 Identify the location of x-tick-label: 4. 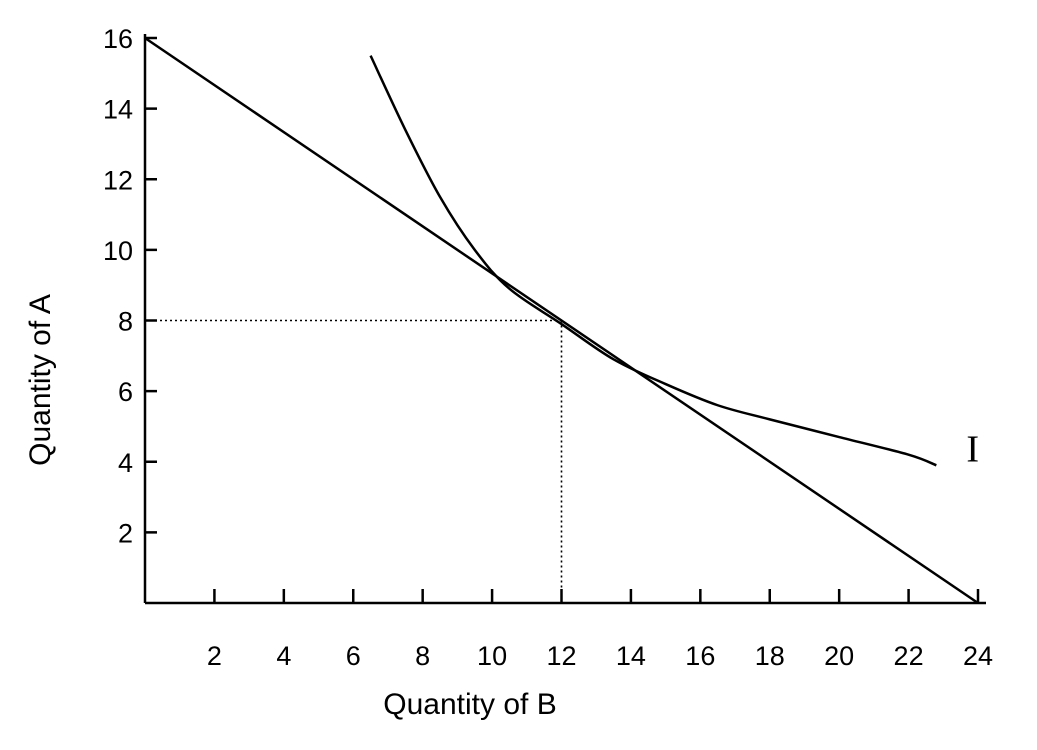
(283, 656).